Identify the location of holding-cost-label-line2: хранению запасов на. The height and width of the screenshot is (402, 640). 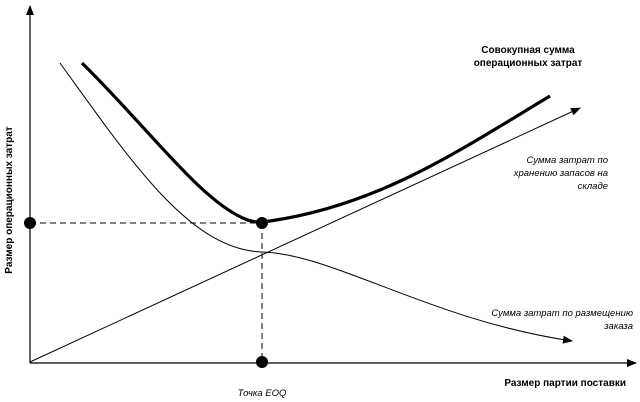
(560, 173).